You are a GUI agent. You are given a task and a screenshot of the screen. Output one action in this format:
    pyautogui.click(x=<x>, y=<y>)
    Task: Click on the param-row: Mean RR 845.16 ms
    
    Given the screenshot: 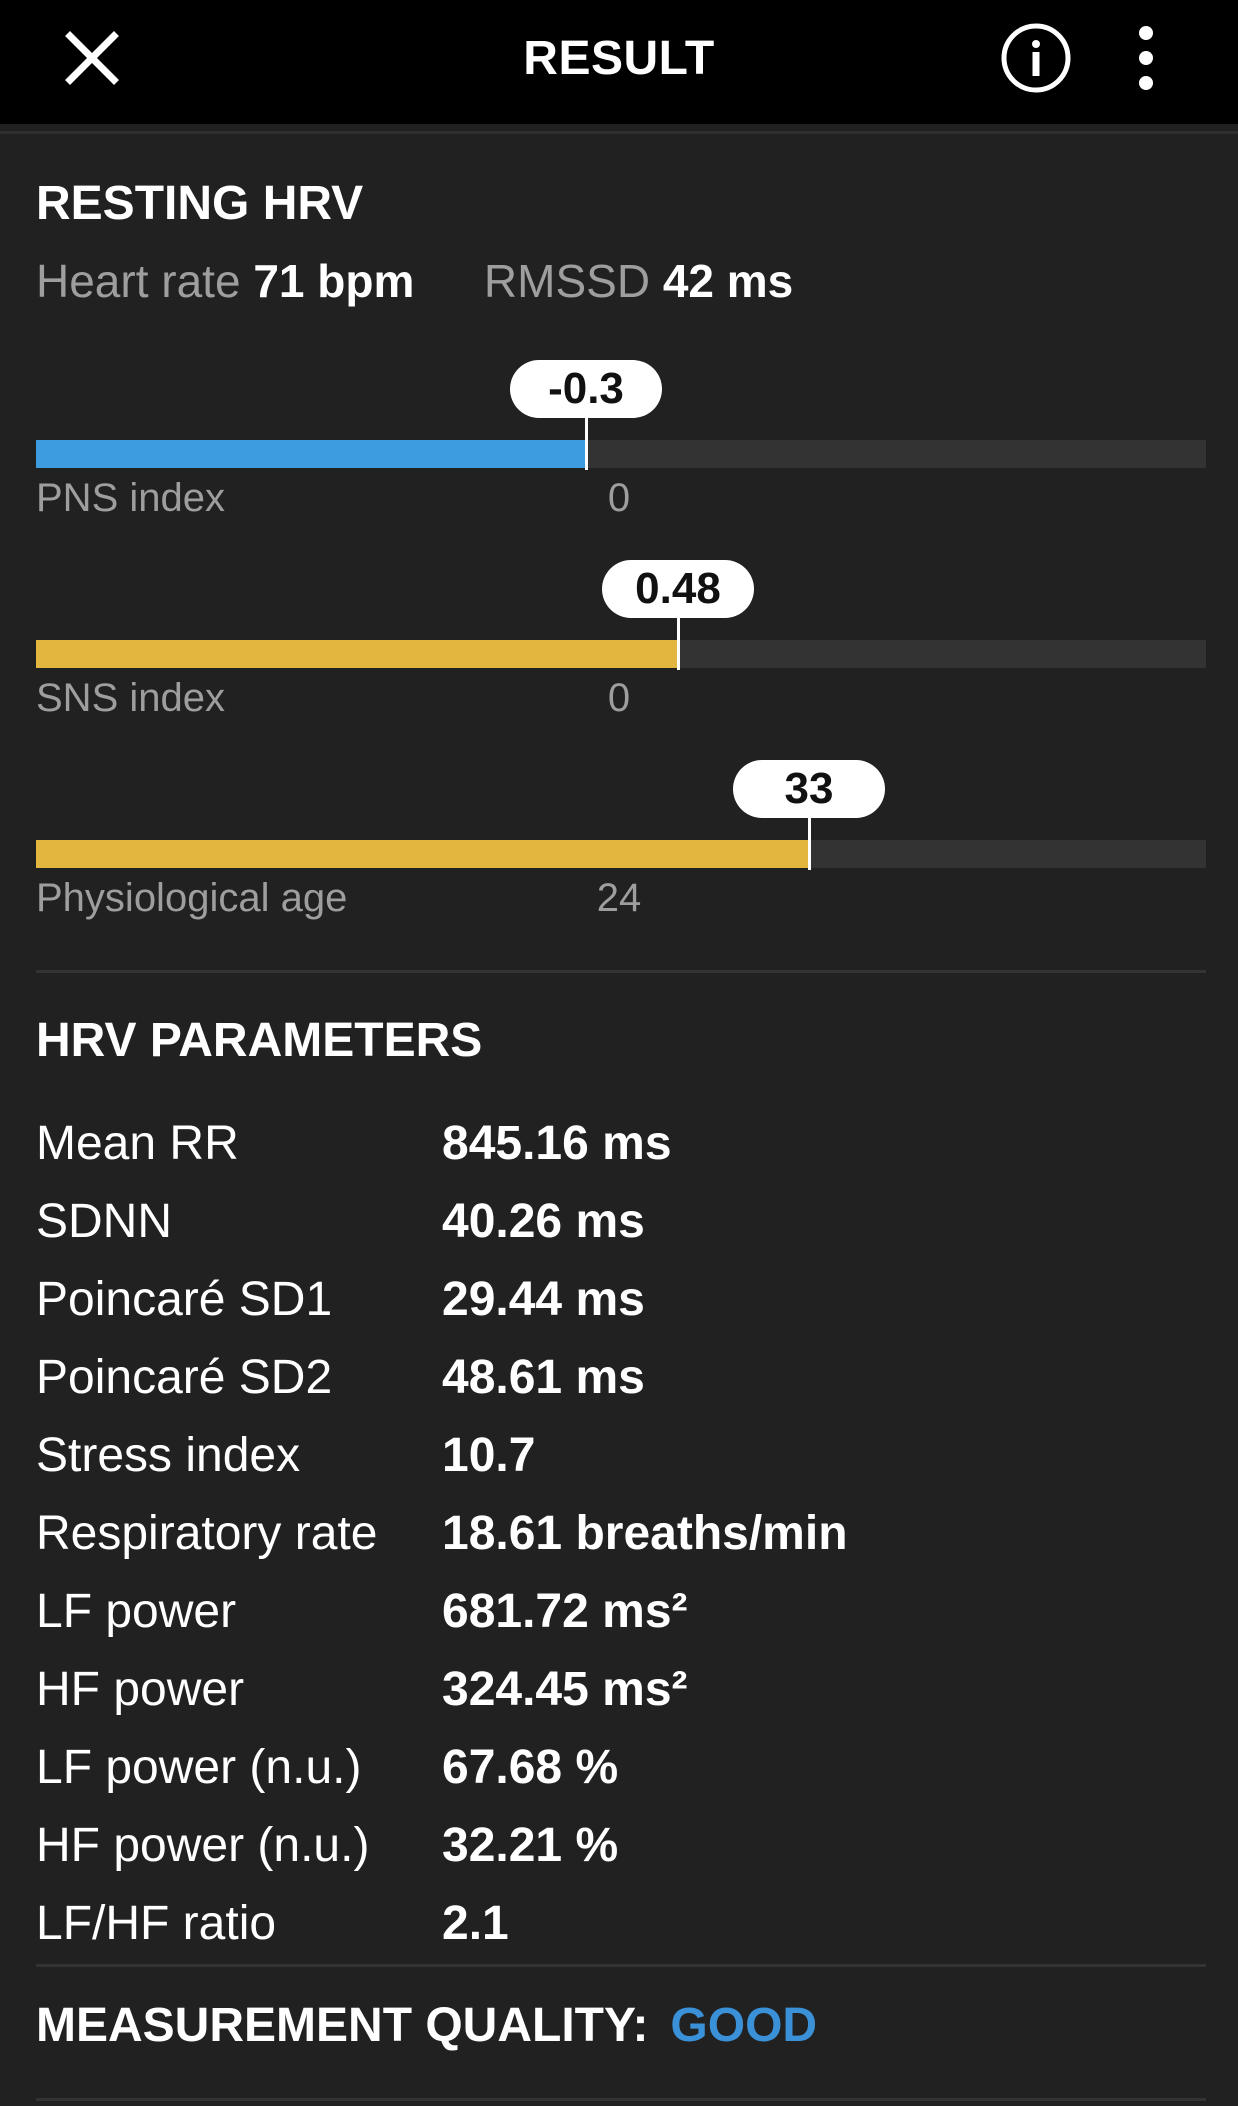 What is the action you would take?
    pyautogui.click(x=621, y=1143)
    